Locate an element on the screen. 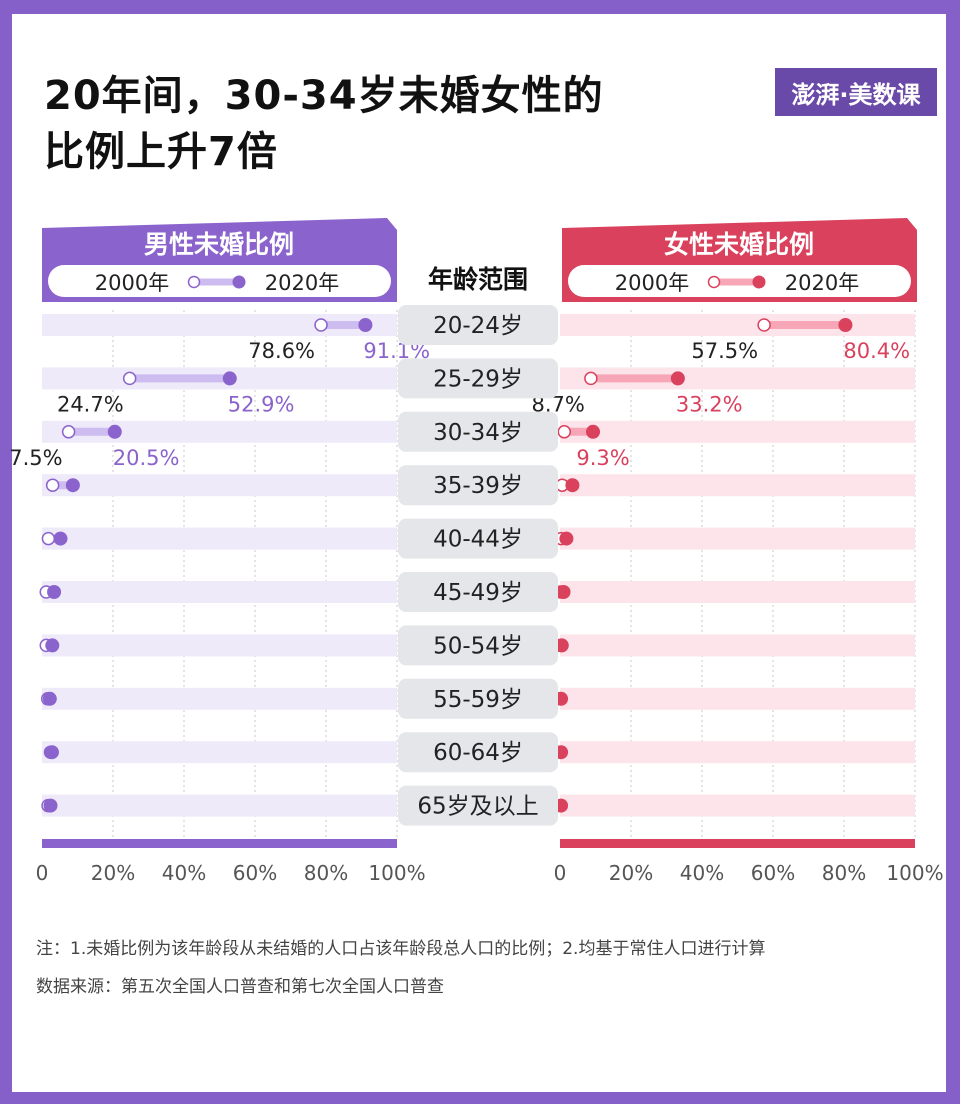 This screenshot has width=960, height=1104. male-tick-label: 100% is located at coordinates (396, 873).